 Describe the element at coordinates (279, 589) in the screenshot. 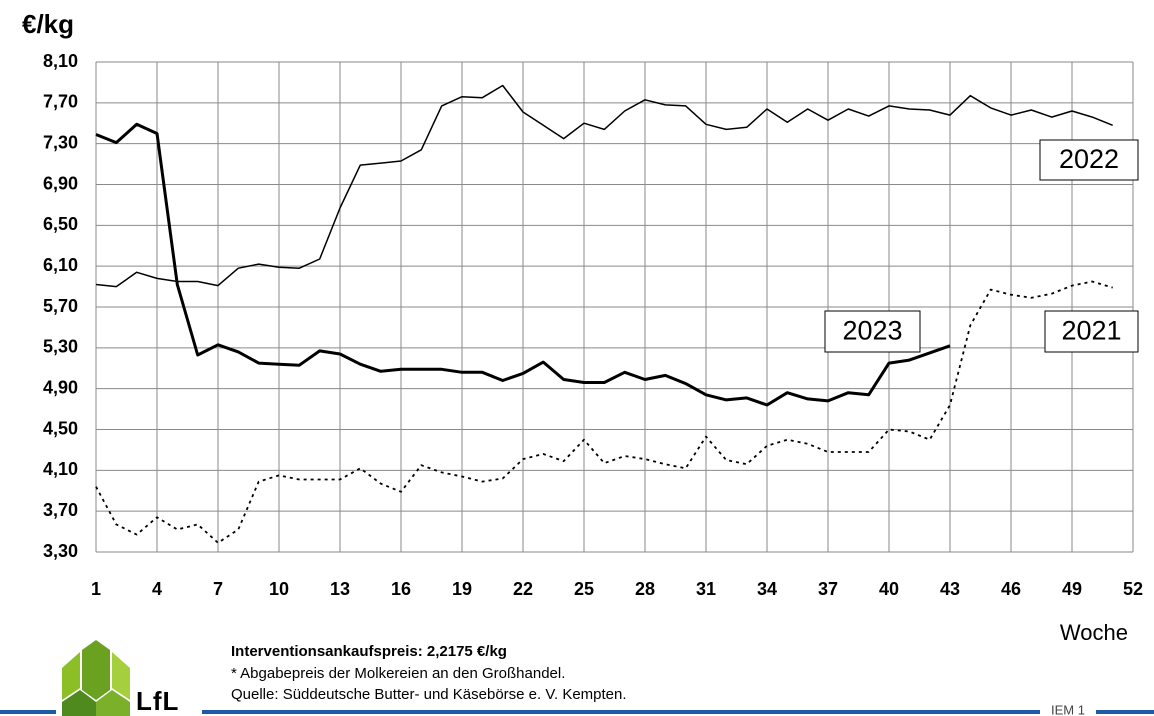

I see `x-tick-label: 10` at that location.